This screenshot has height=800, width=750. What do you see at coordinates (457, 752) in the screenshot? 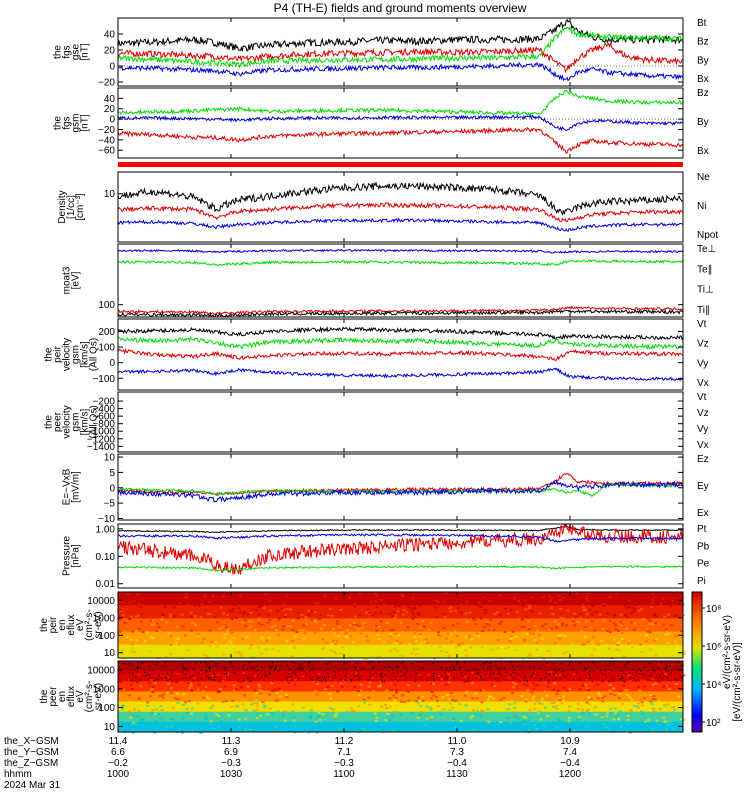
I see `x-tick-label: 7.3` at bounding box center [457, 752].